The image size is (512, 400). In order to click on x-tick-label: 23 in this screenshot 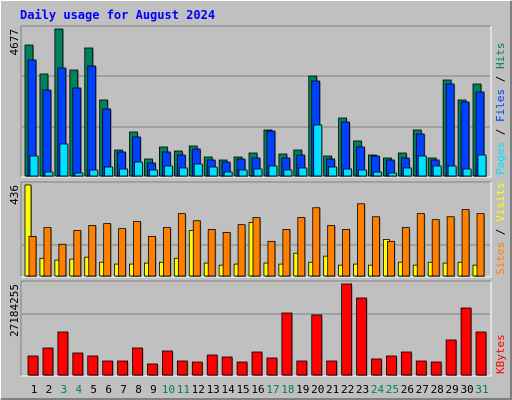, I will do `click(362, 389)`.